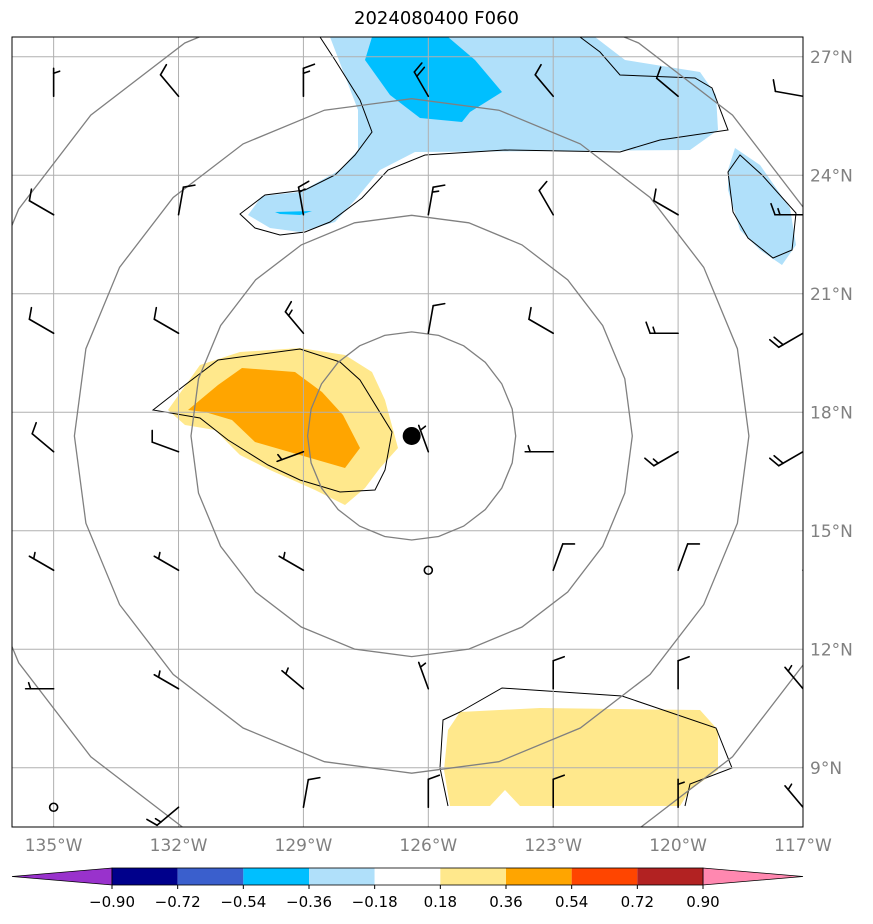 This screenshot has height=924, width=873. I want to click on contour-east, so click(762, 206).